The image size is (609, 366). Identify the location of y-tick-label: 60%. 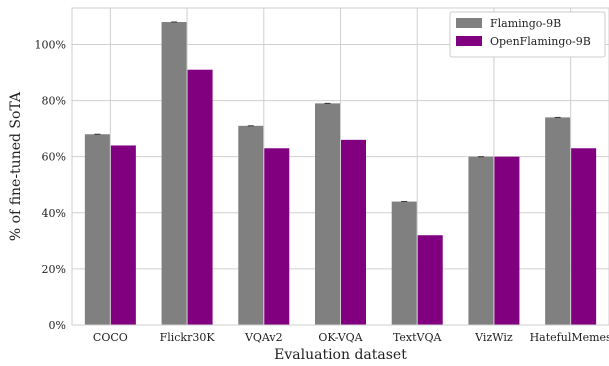
(54, 157).